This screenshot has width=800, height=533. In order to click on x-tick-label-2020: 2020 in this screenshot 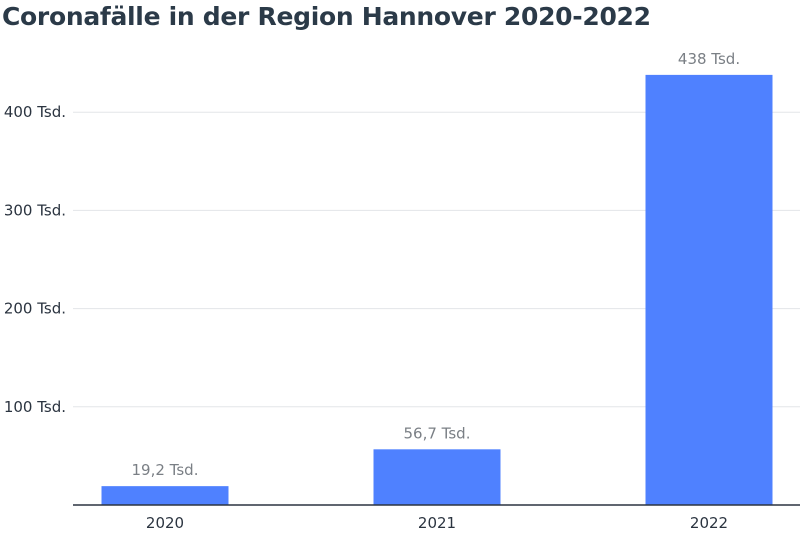, I will do `click(165, 523)`.